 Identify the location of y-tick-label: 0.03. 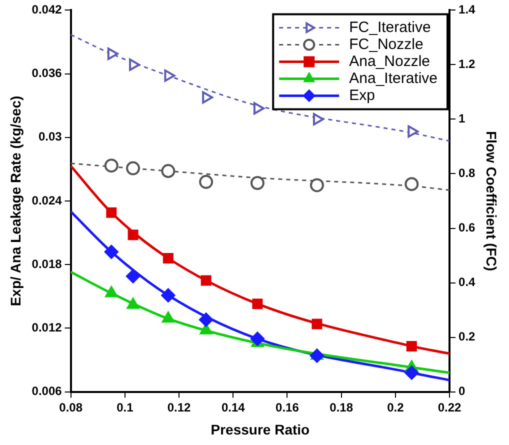
(50, 137).